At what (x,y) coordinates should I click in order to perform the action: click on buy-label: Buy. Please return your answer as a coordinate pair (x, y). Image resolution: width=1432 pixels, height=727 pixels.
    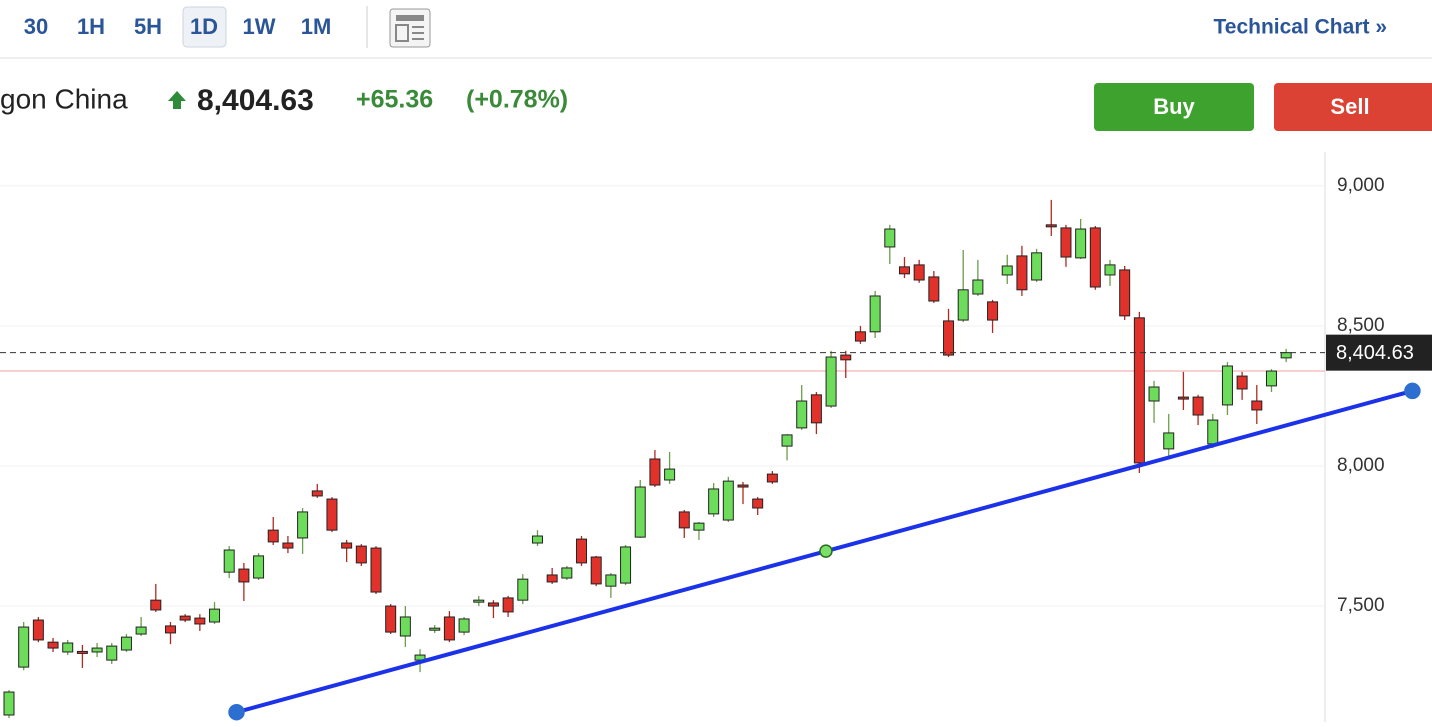
    Looking at the image, I should click on (1174, 106).